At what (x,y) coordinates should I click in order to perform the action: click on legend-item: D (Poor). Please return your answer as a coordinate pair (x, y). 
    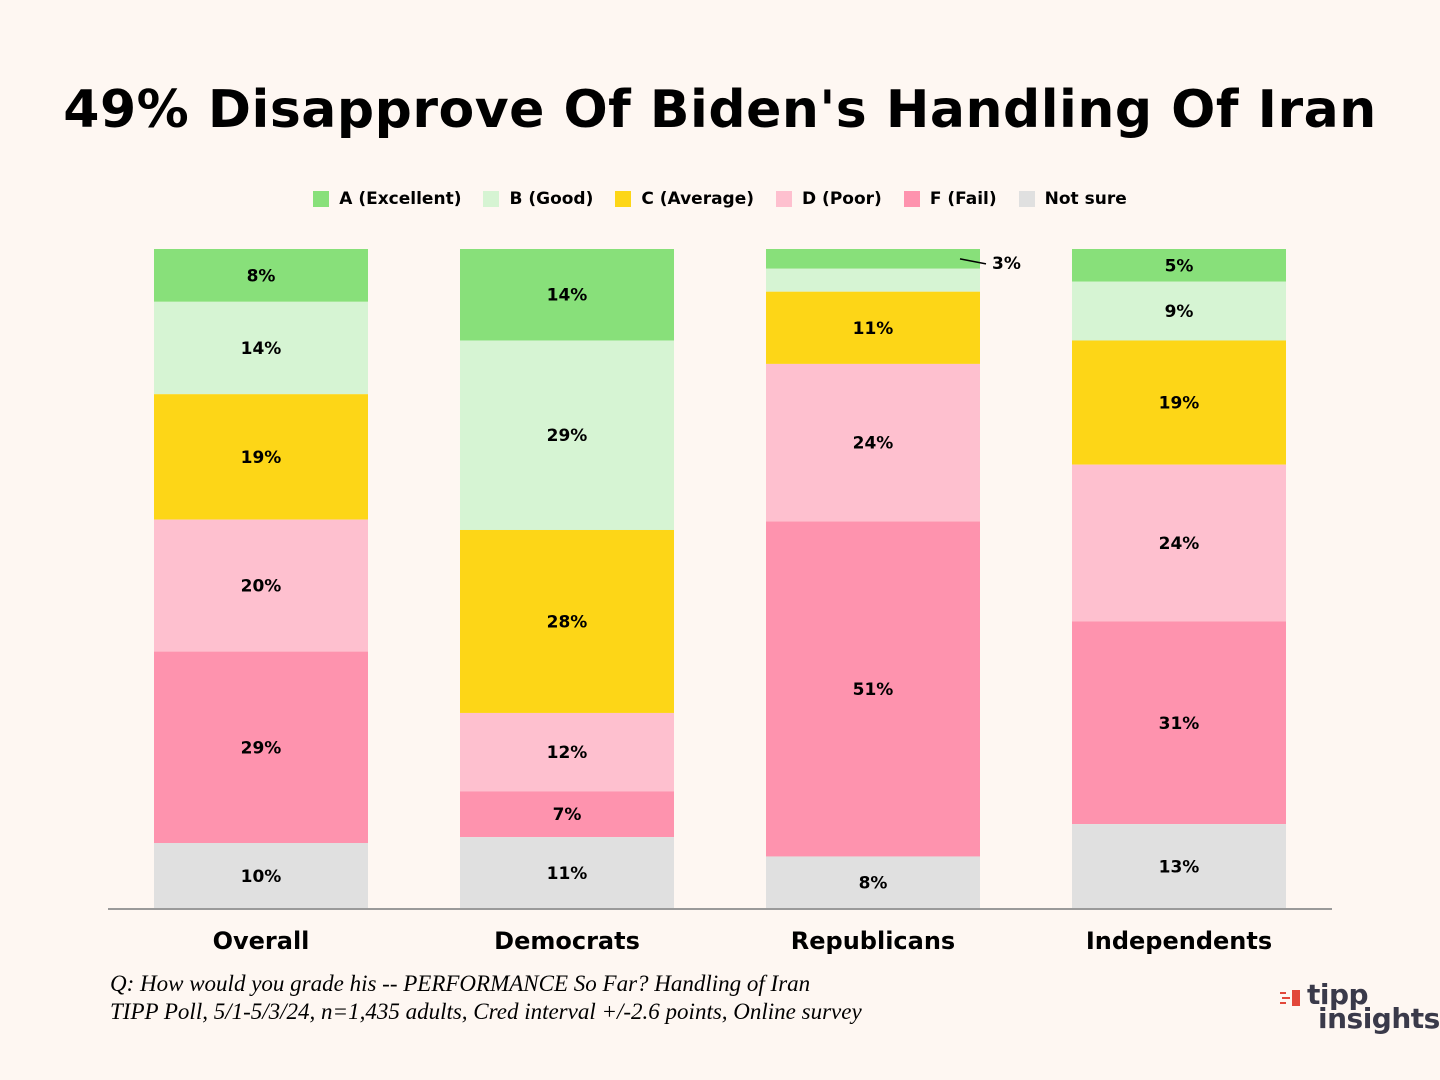
    Looking at the image, I should click on (829, 199).